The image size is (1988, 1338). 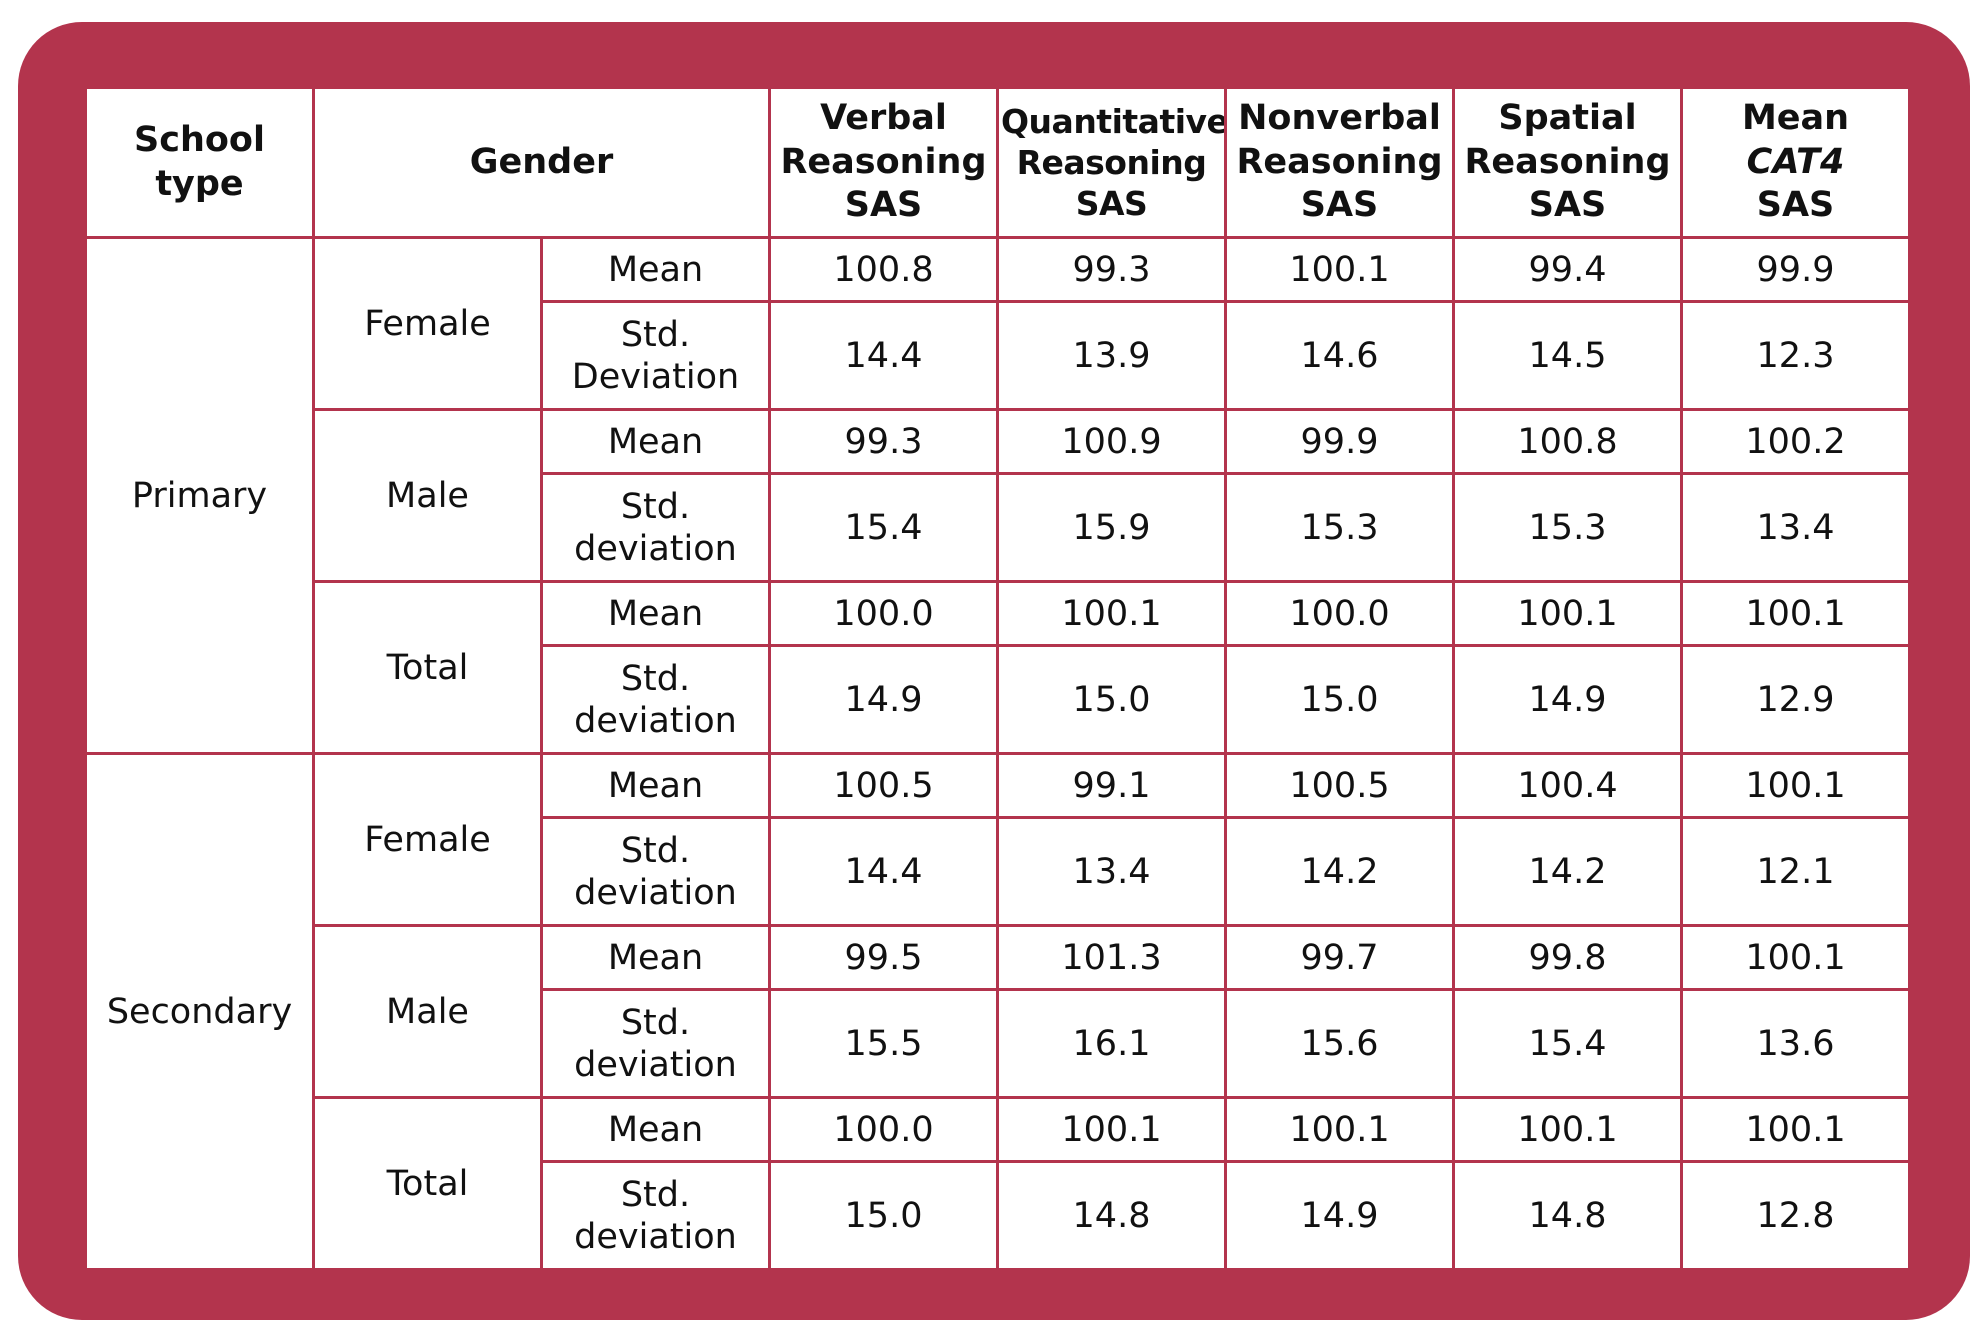 What do you see at coordinates (883, 957) in the screenshot?
I see `value-cell: 99.5` at bounding box center [883, 957].